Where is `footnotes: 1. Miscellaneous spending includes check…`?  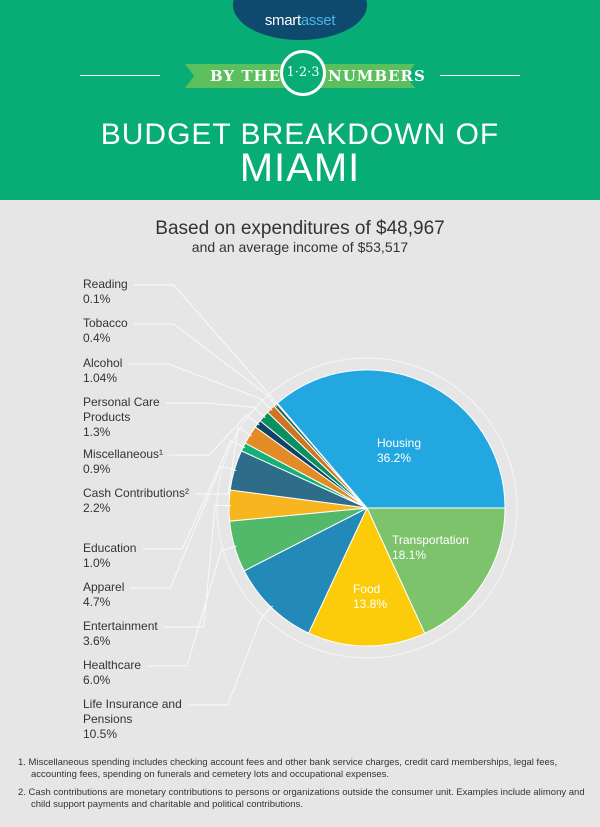
footnotes: 1. Miscellaneous spending includes check… is located at coordinates (303, 787).